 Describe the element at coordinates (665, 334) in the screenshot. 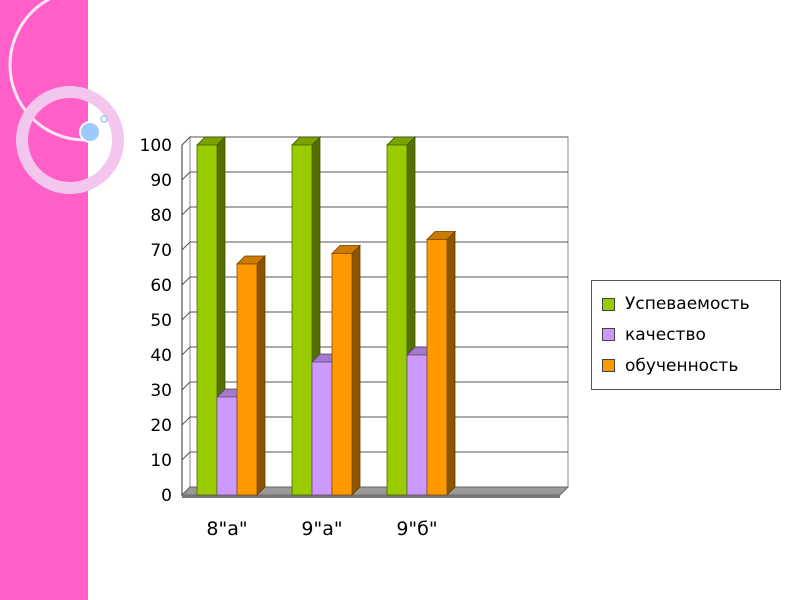

I see `legend-label-kachestvo: качество` at that location.